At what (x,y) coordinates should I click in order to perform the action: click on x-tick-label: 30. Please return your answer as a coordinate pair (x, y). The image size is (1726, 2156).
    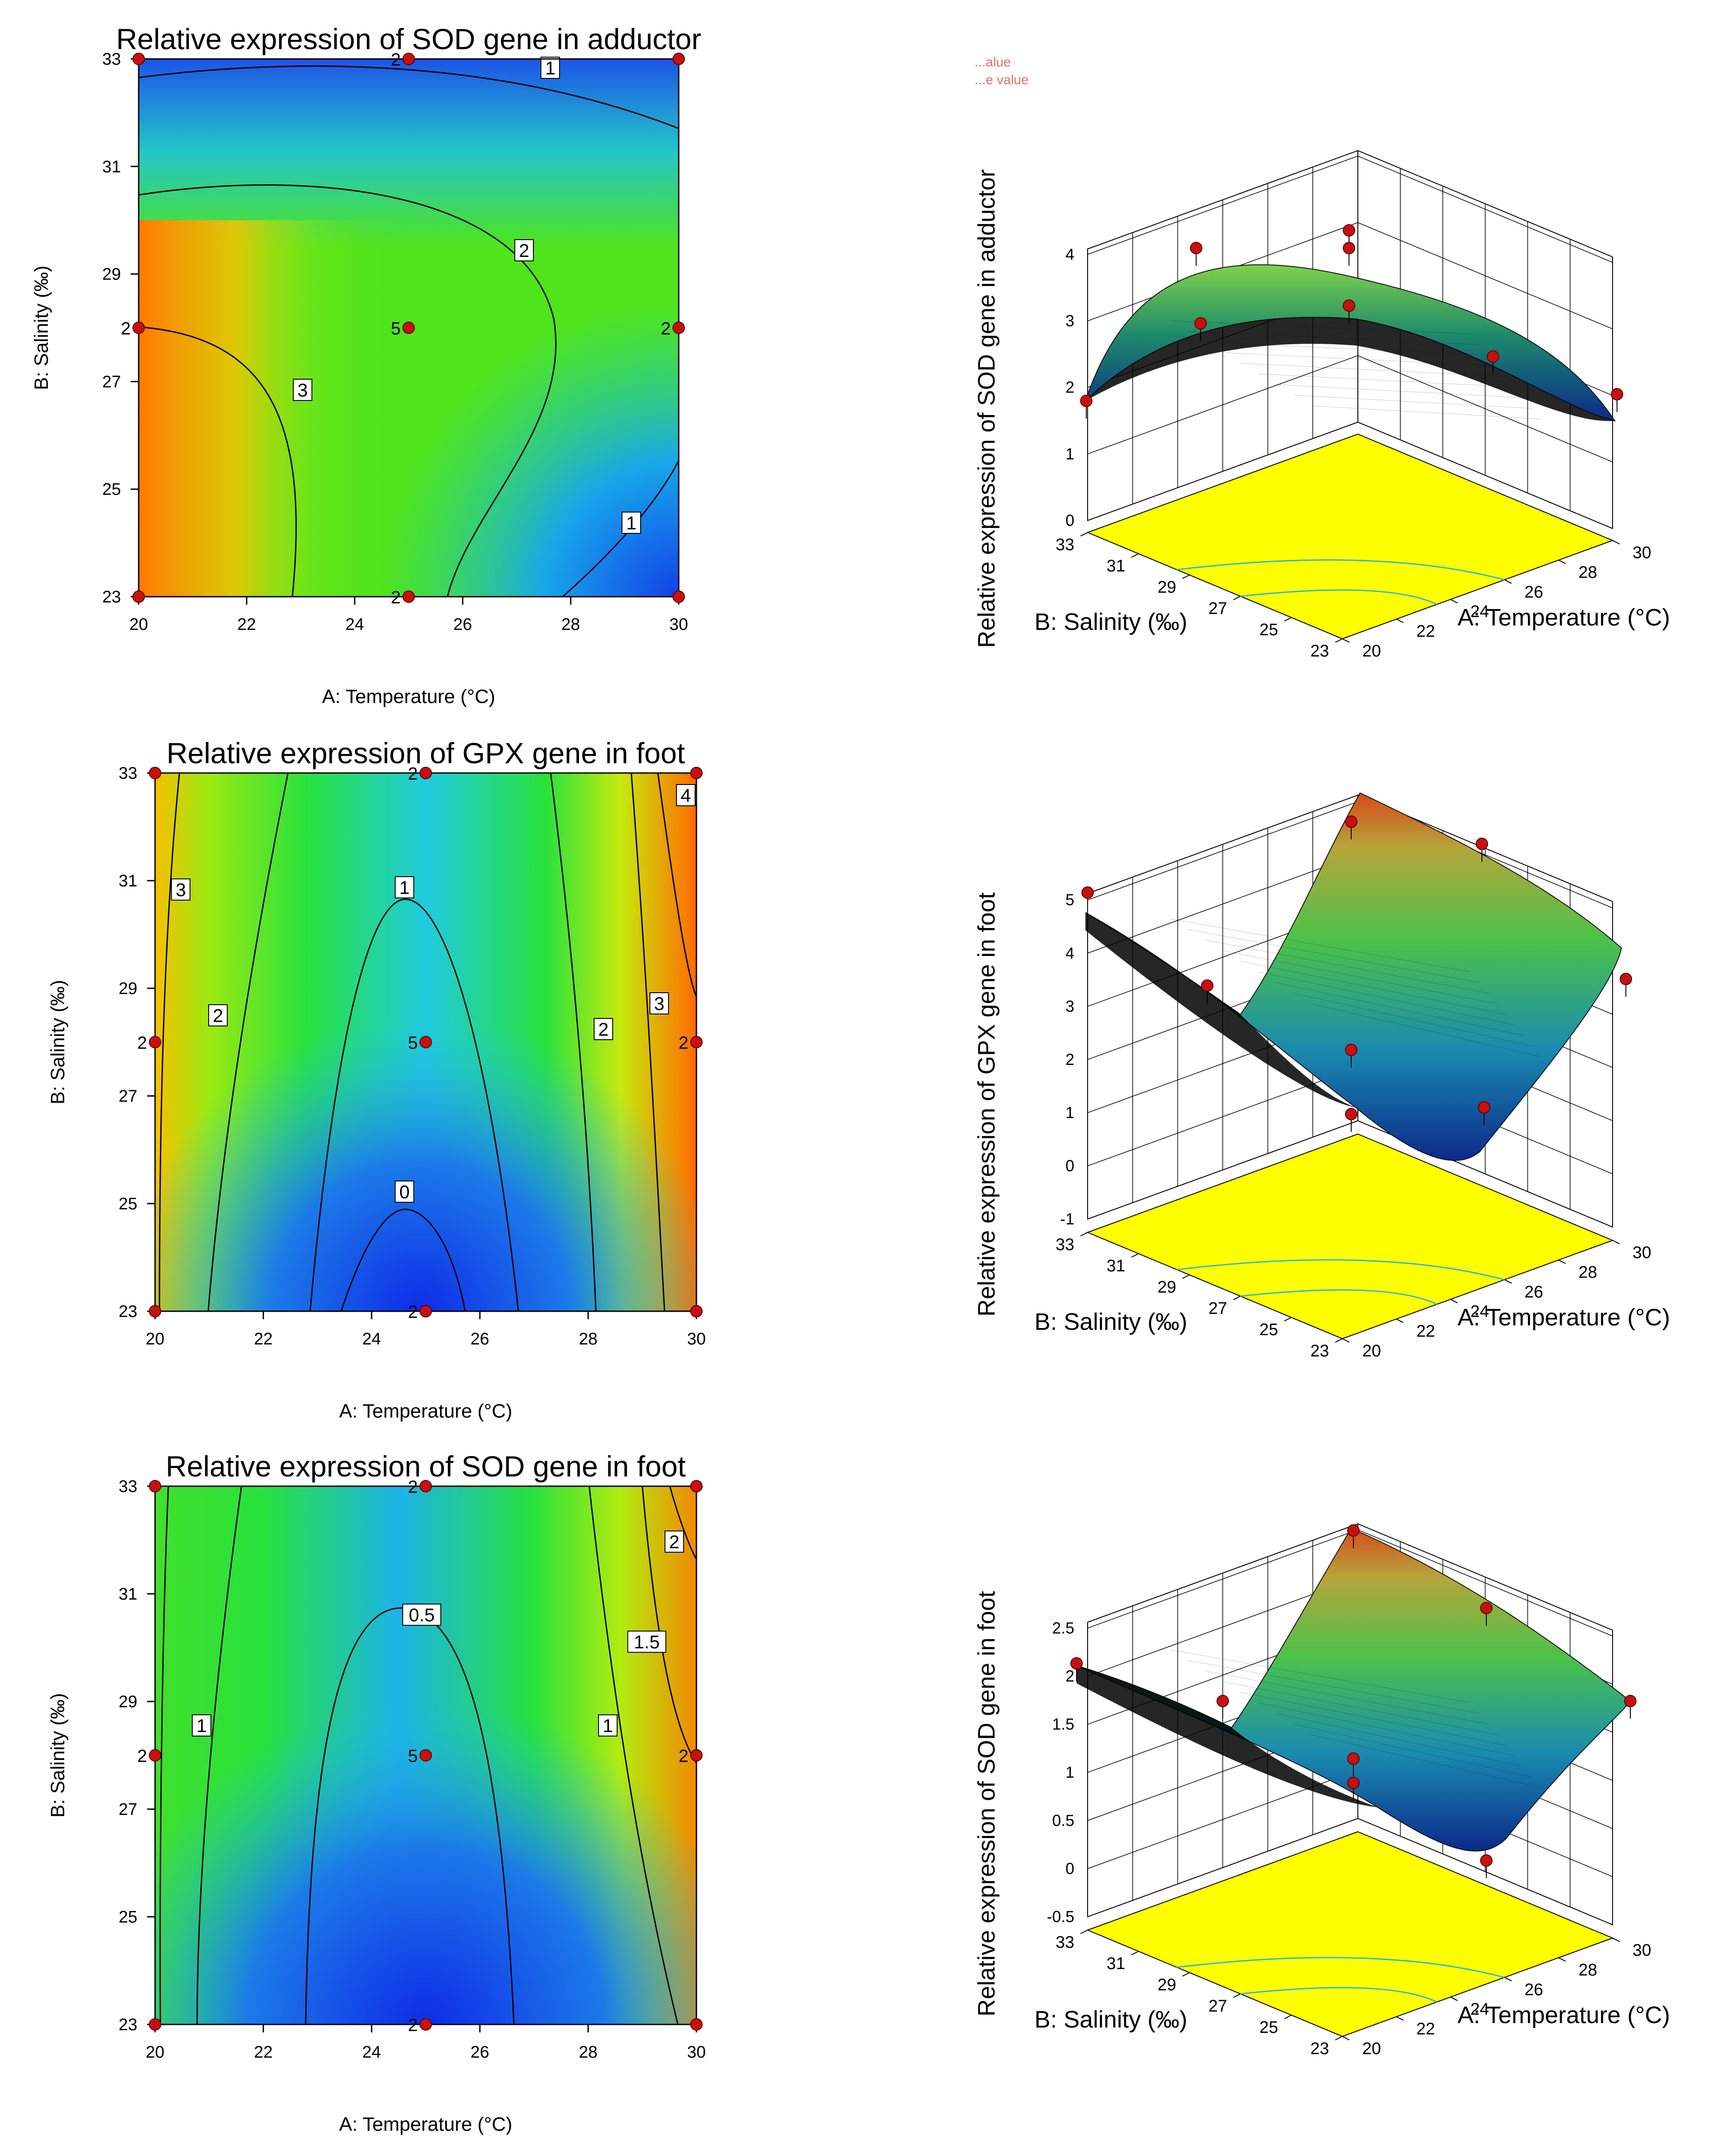
    Looking at the image, I should click on (1642, 553).